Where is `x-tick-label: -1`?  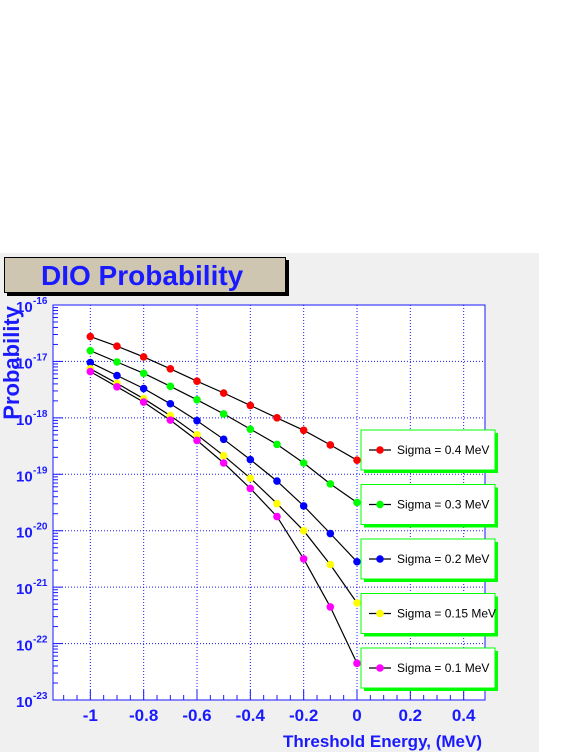 x-tick-label: -1 is located at coordinates (90, 715).